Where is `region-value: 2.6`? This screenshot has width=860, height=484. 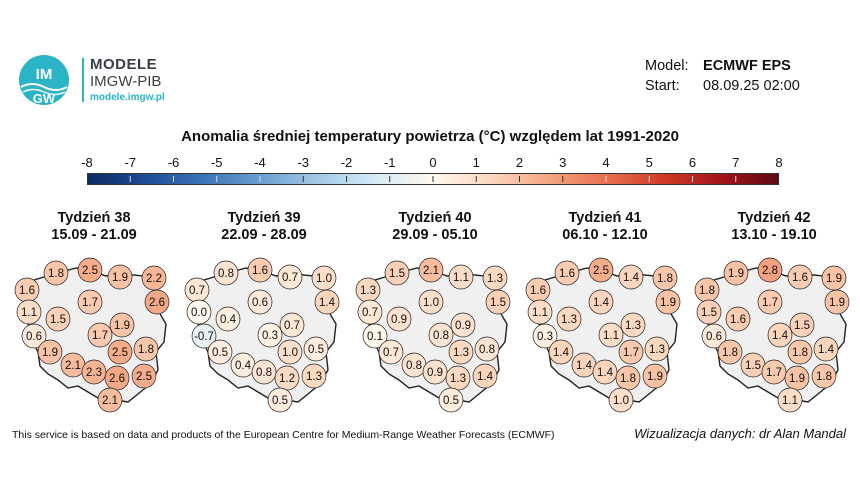
region-value: 2.6 is located at coordinates (157, 303).